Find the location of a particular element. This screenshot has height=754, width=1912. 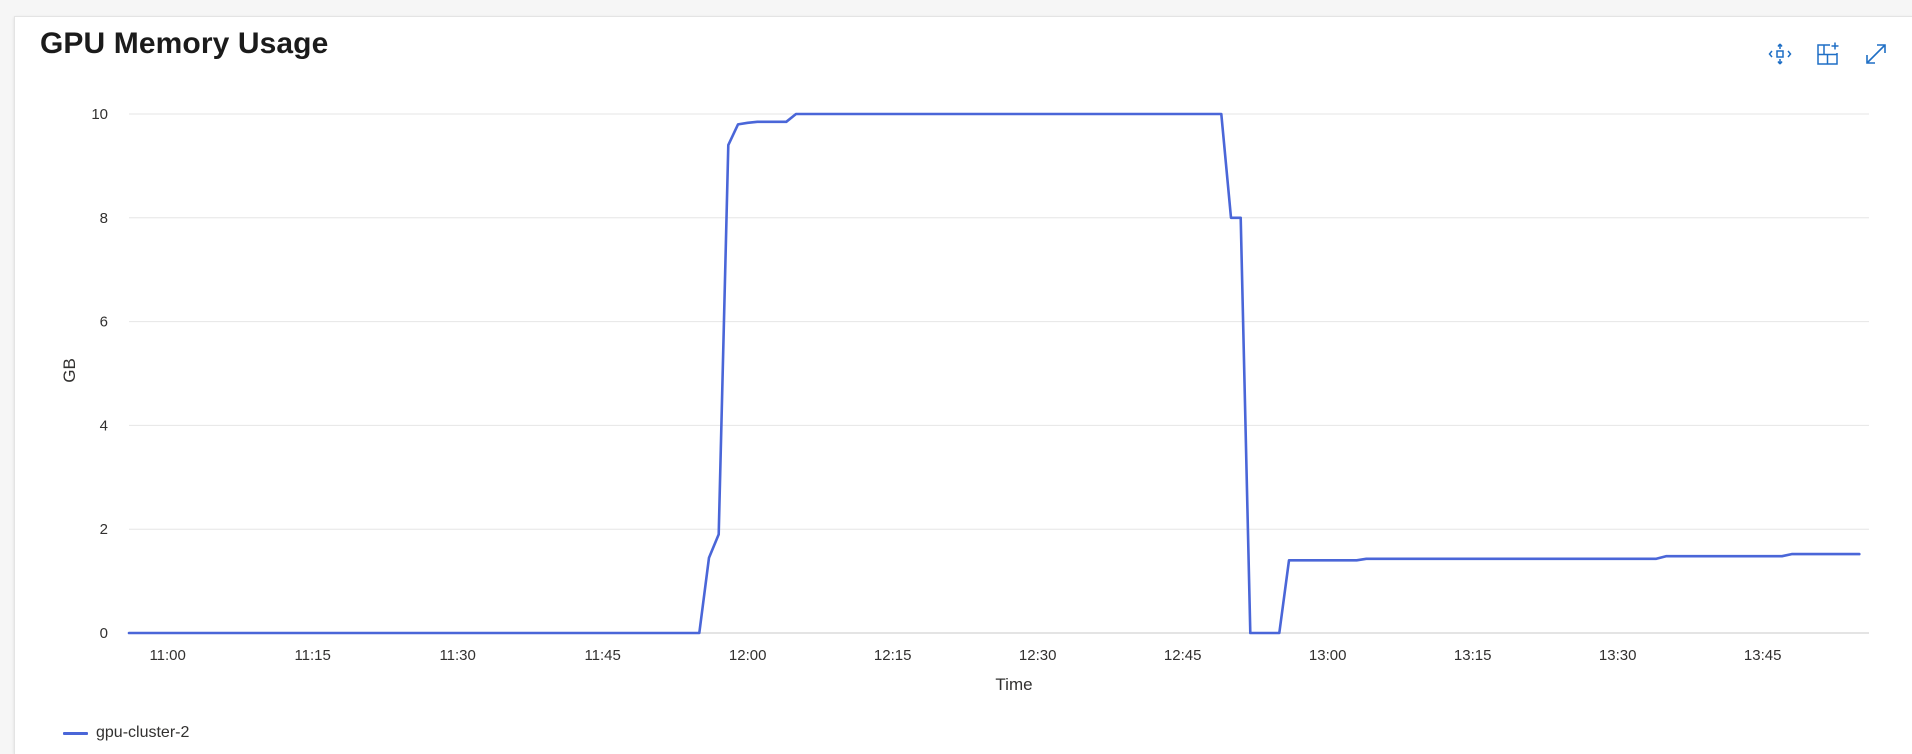

move-button is located at coordinates (1780, 54).